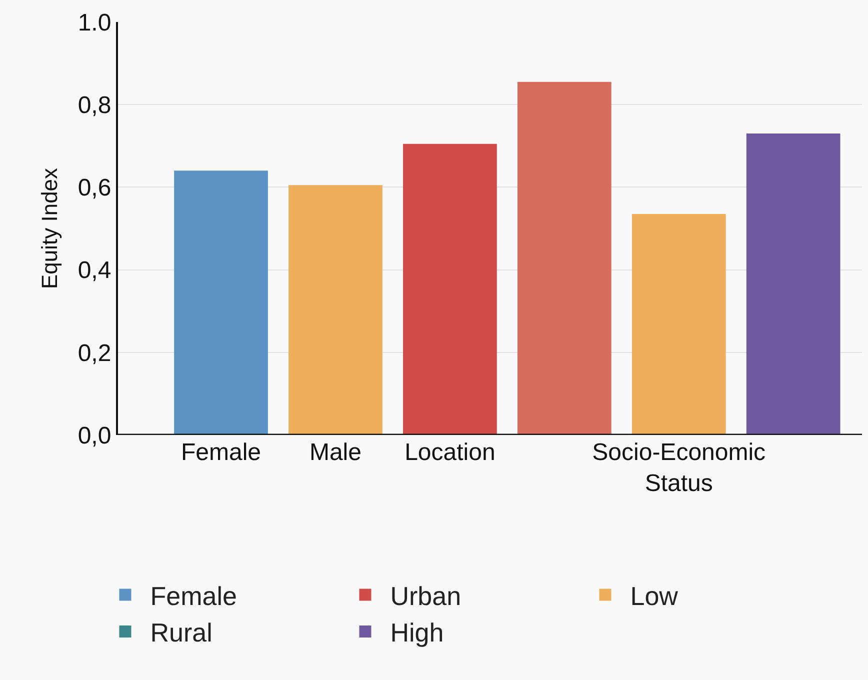 The width and height of the screenshot is (868, 680). What do you see at coordinates (679, 468) in the screenshot?
I see `x-tick-label: Socio-Economic Status` at bounding box center [679, 468].